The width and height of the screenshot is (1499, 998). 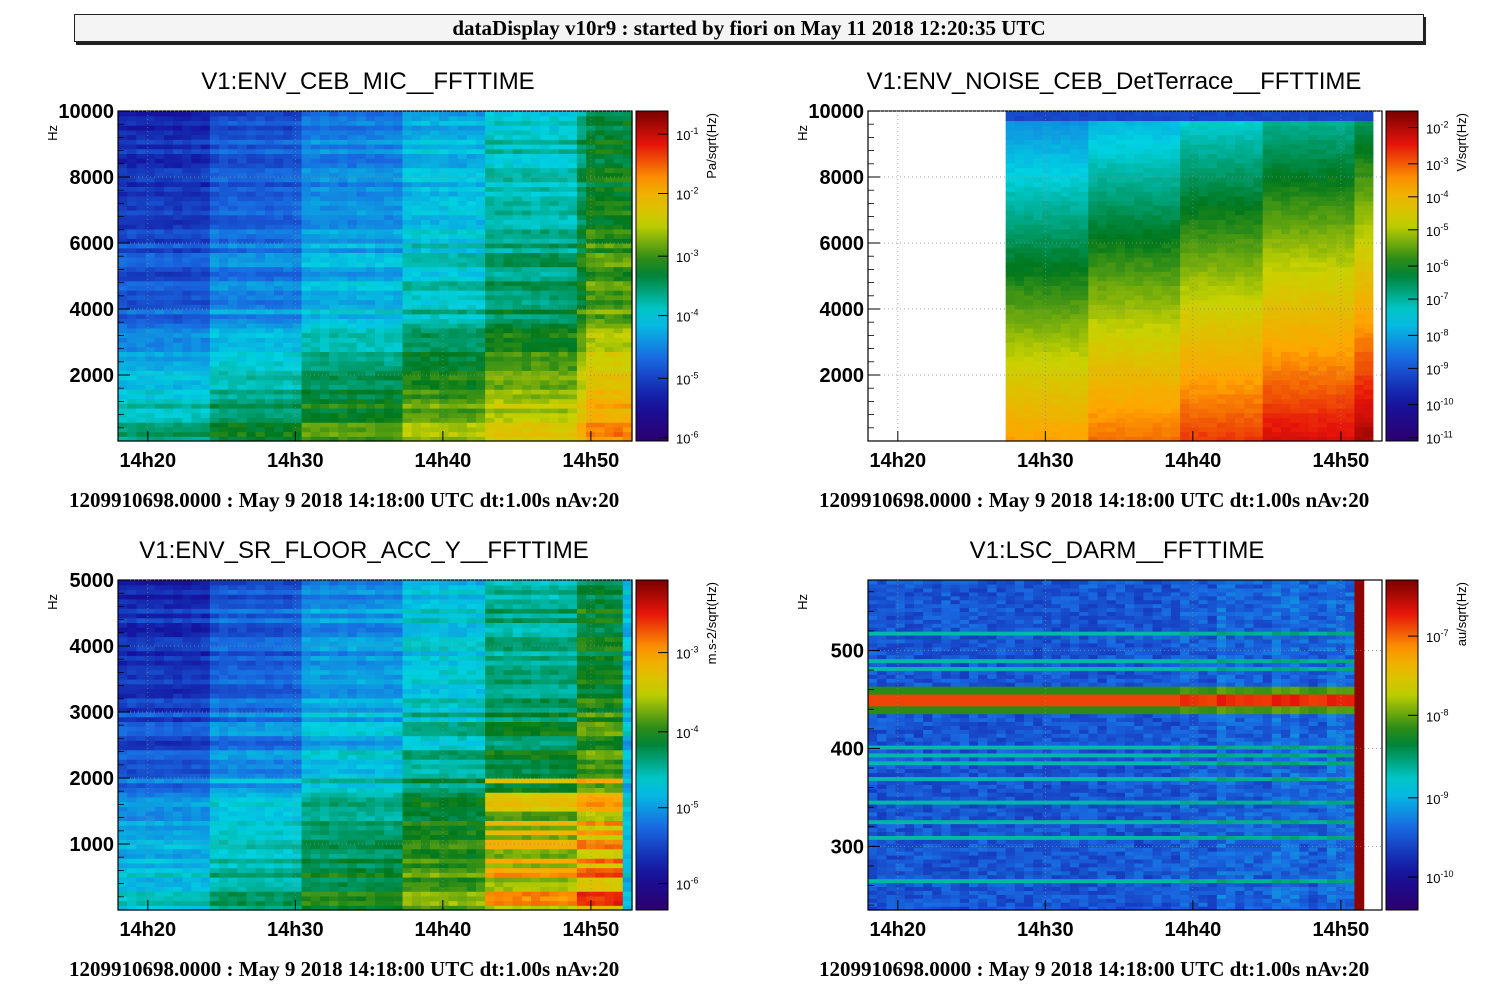 I want to click on colorbar-label: Pa/sqrt(Hz), so click(x=711, y=146).